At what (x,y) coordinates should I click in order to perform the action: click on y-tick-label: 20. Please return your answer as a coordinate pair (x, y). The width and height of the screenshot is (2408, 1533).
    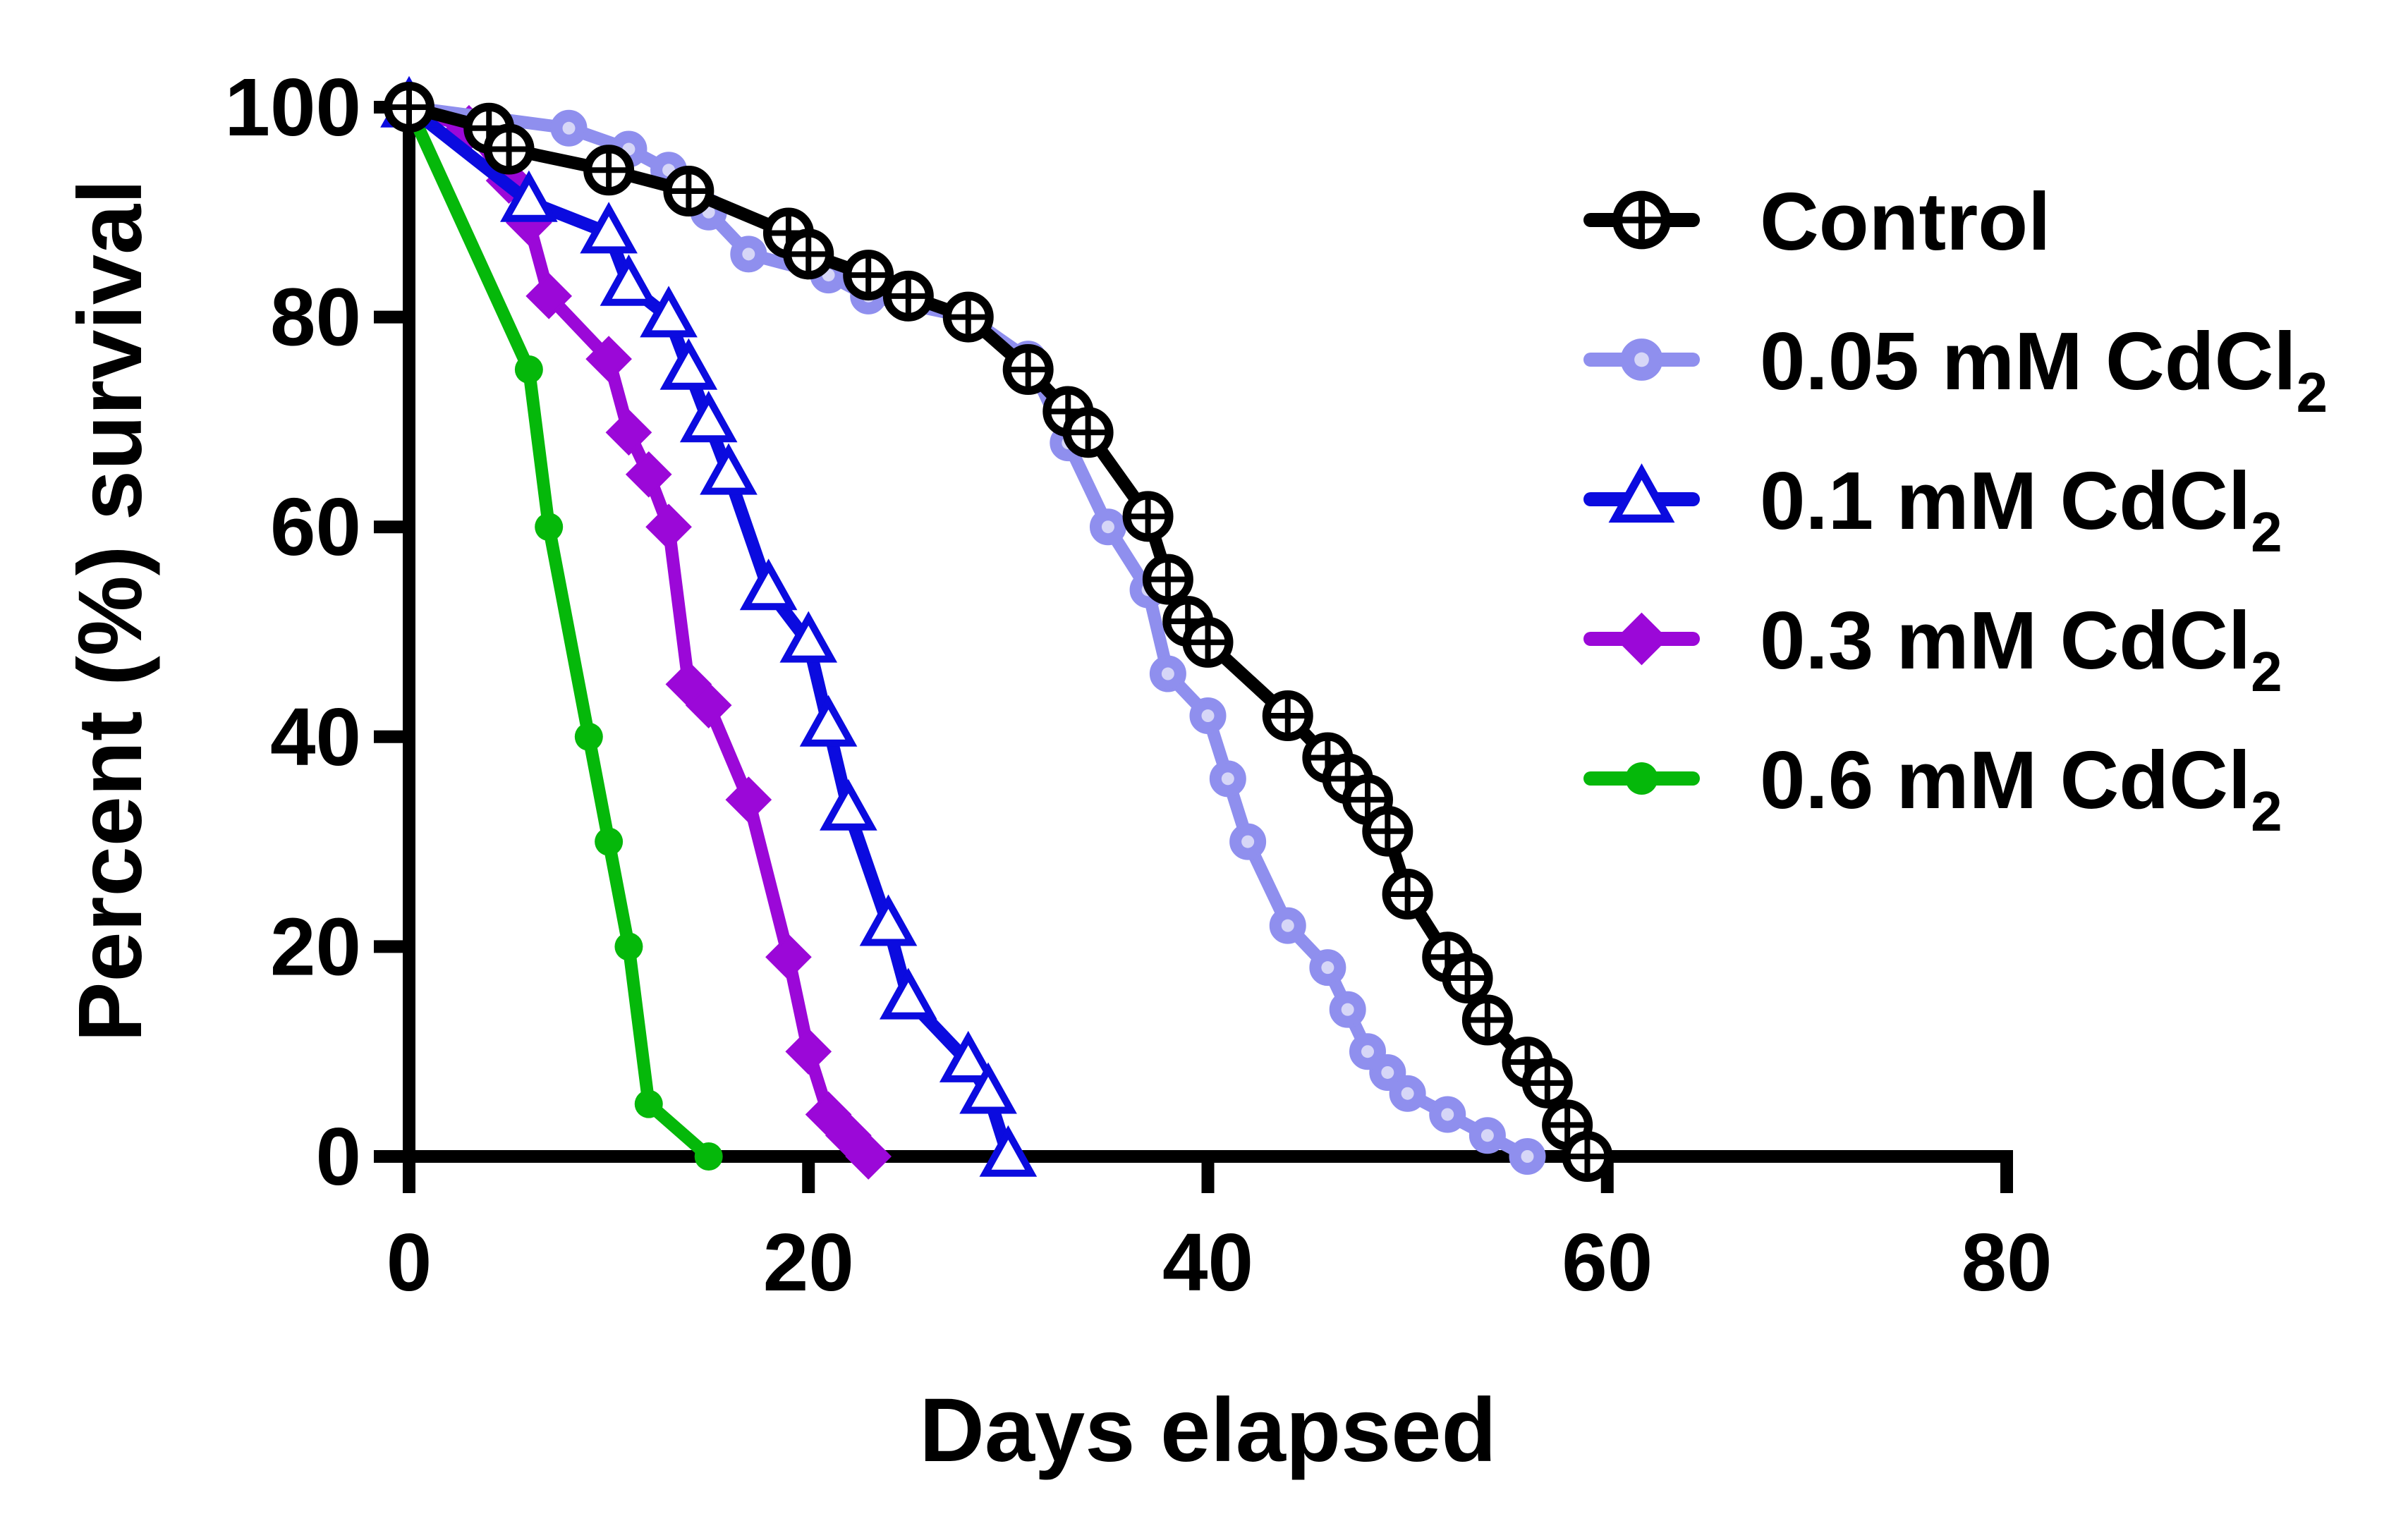
    Looking at the image, I should click on (315, 946).